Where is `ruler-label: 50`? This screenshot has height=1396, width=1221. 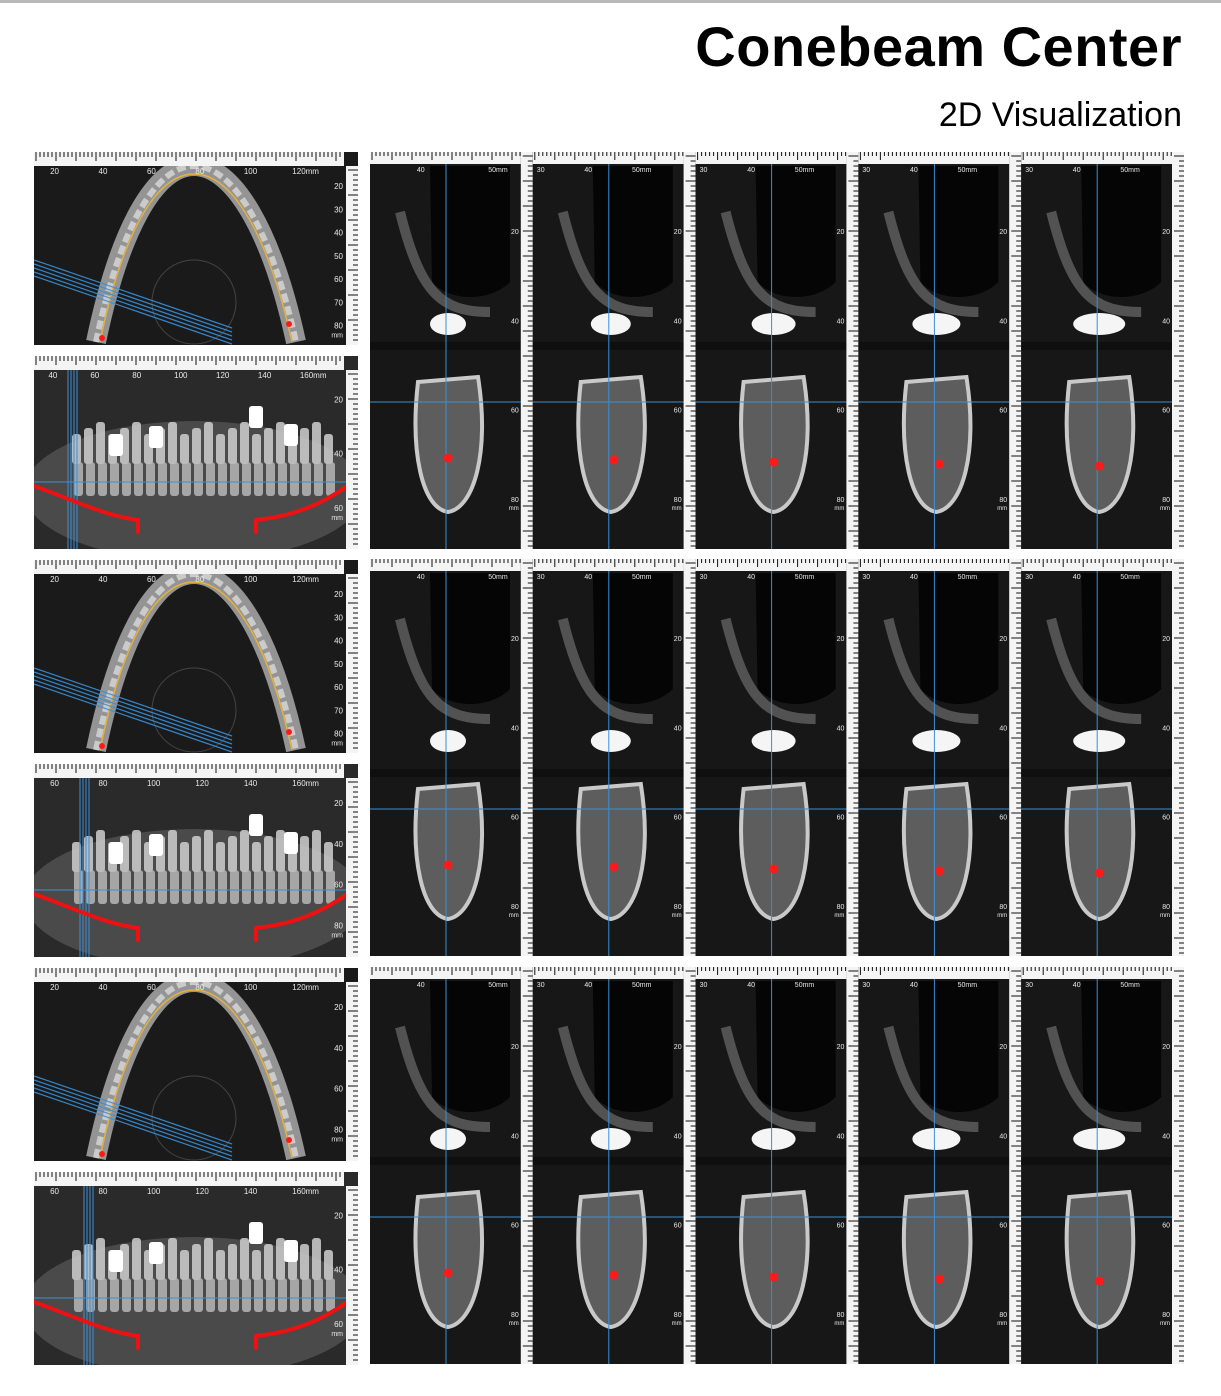 ruler-label: 50 is located at coordinates (338, 664).